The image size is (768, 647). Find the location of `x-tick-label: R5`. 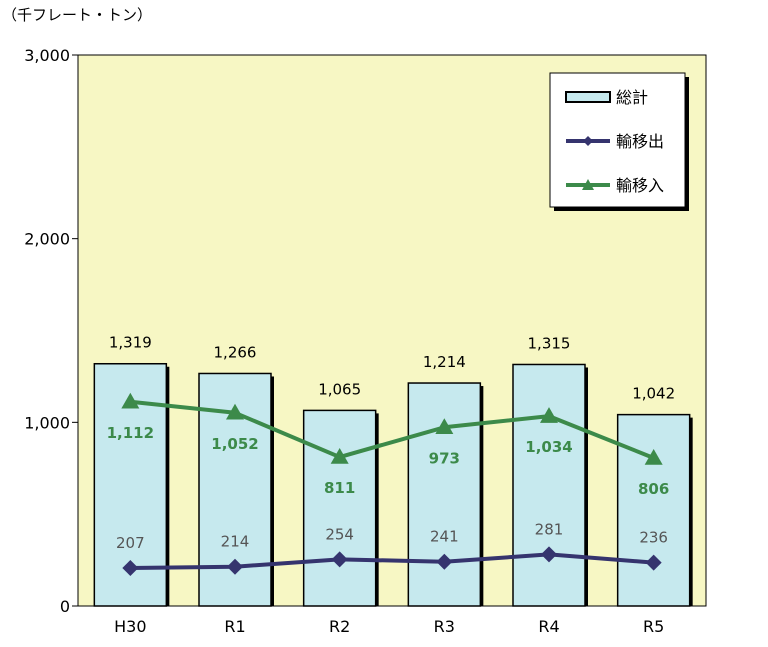

x-tick-label: R5 is located at coordinates (653, 626).